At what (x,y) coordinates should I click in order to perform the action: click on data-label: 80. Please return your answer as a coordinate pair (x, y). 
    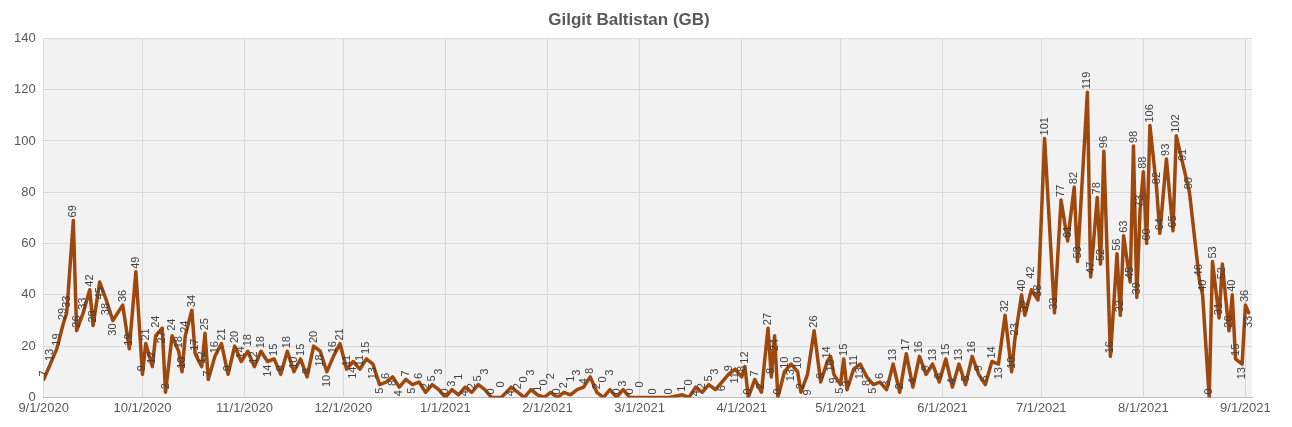
    Looking at the image, I should click on (1188, 183).